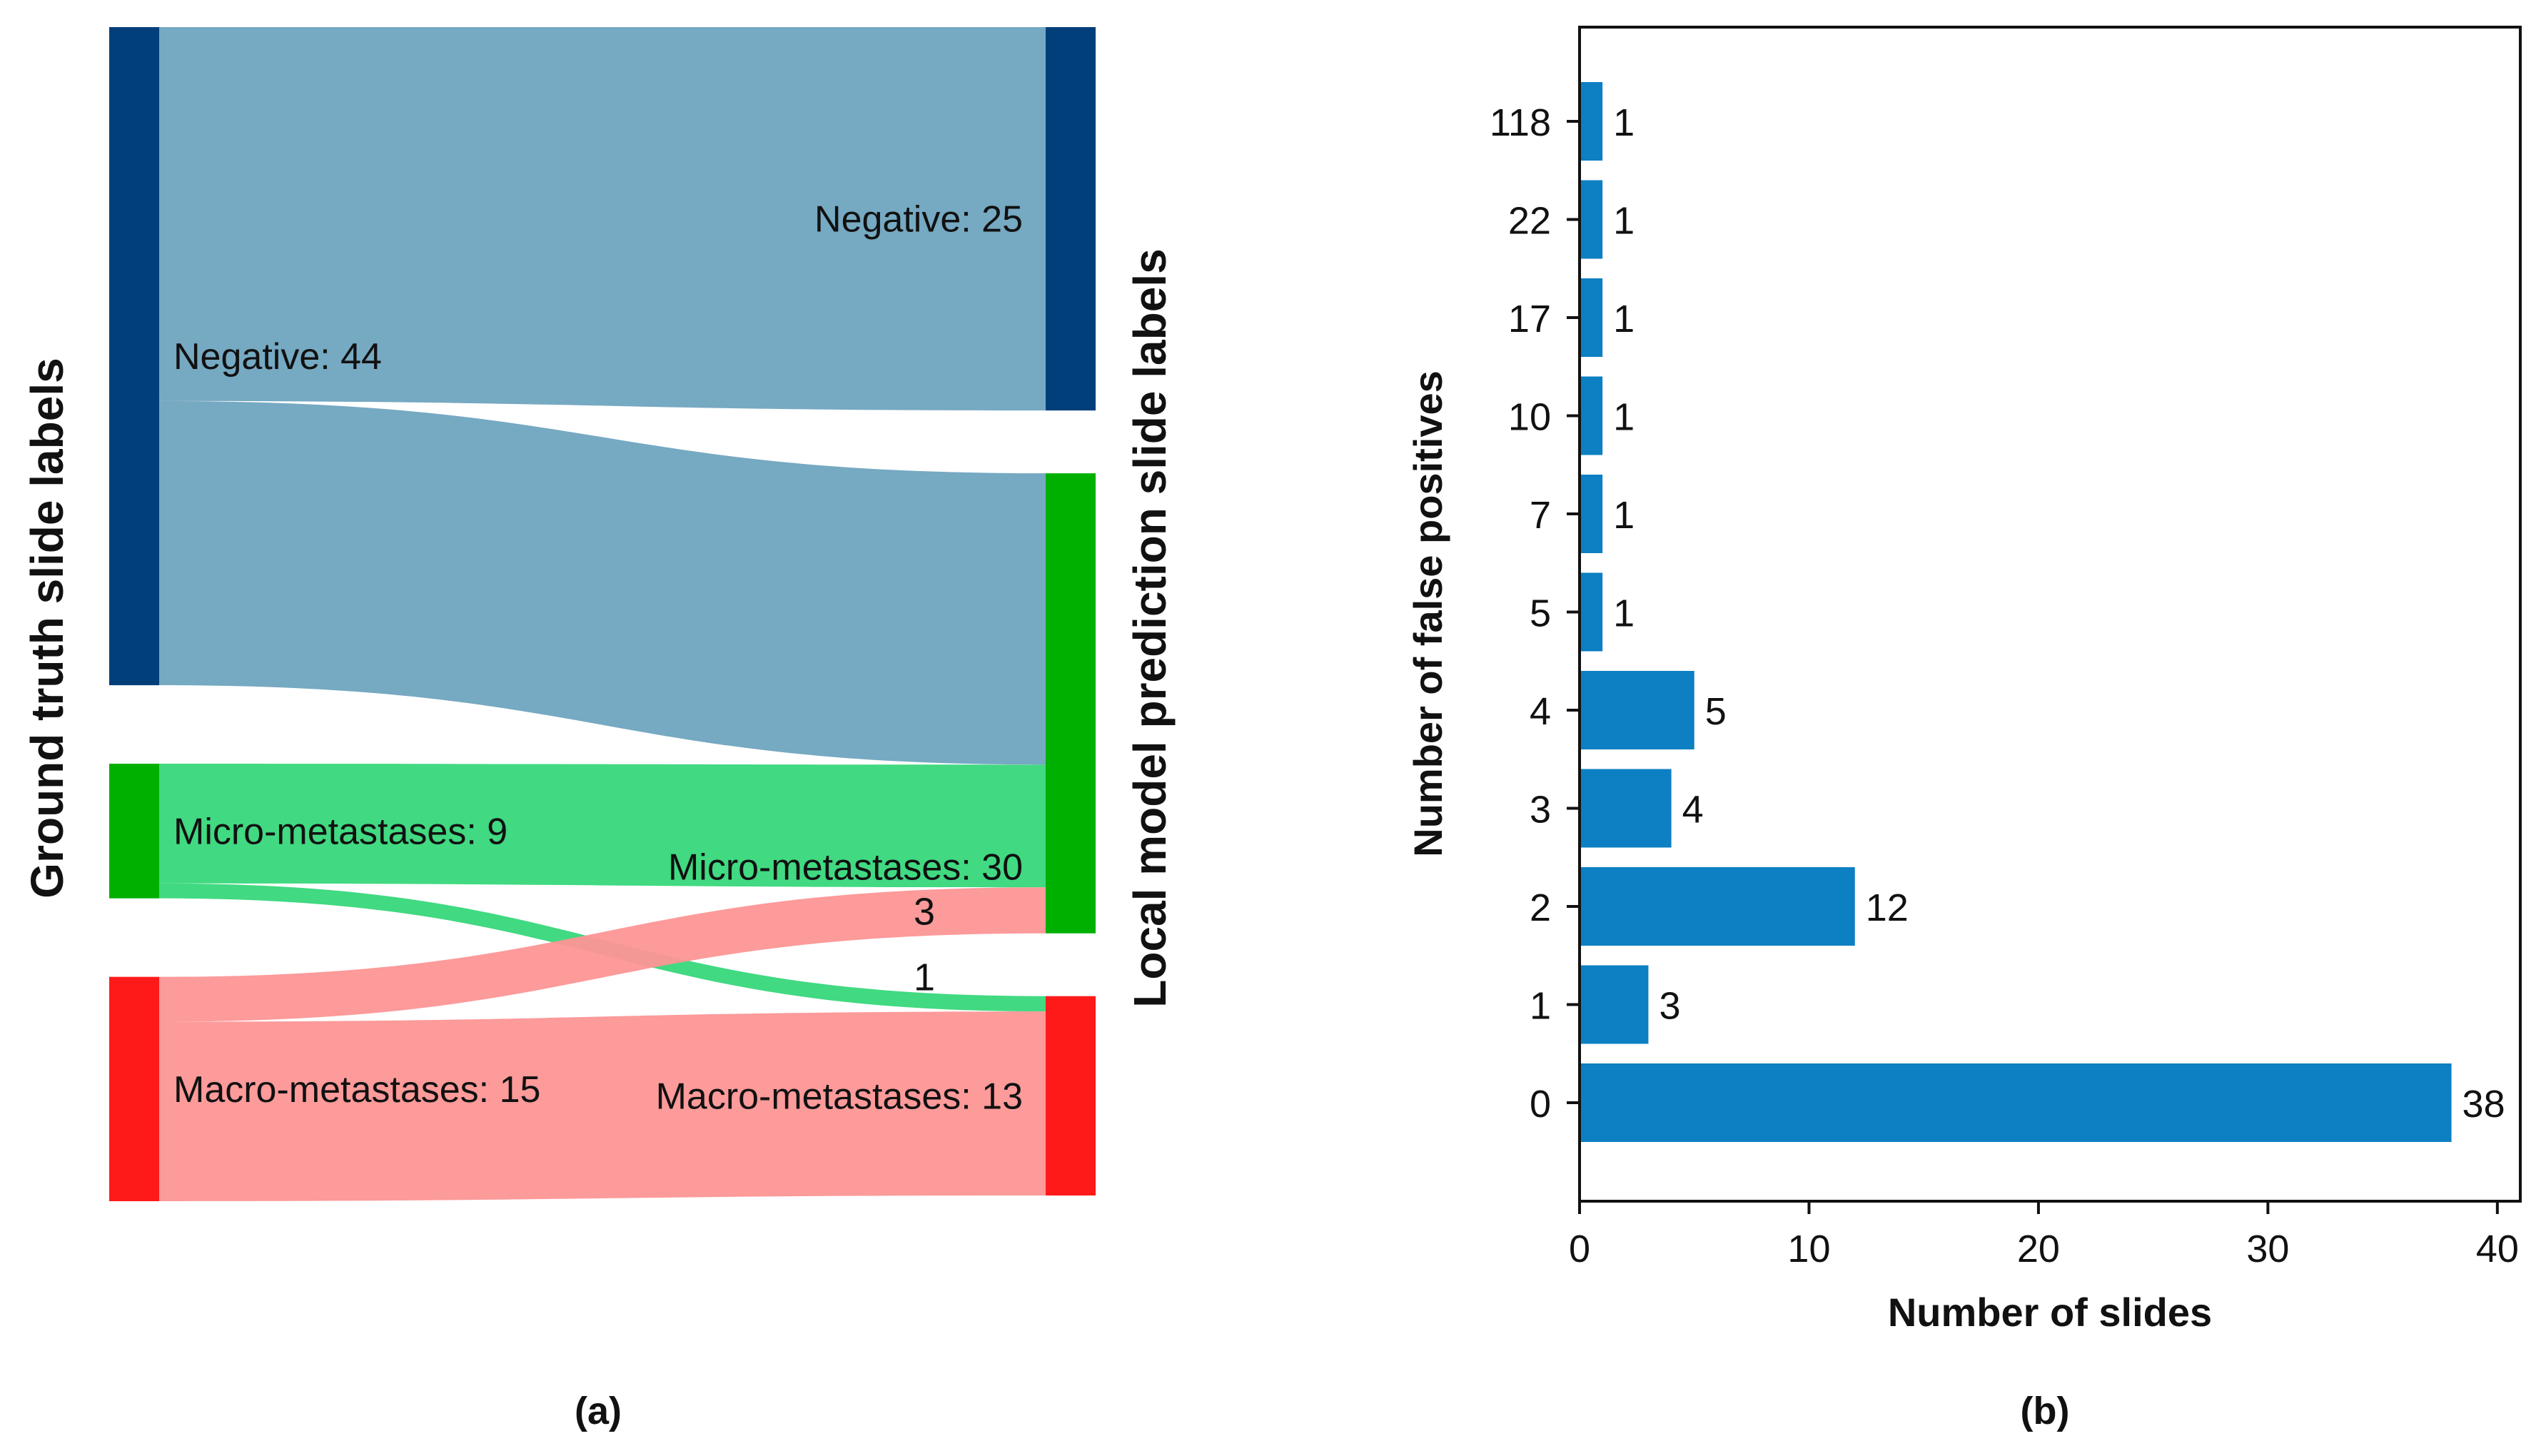 The width and height of the screenshot is (2541, 1456). Describe the element at coordinates (1579, 1249) in the screenshot. I see `x-tick-label: 0` at that location.